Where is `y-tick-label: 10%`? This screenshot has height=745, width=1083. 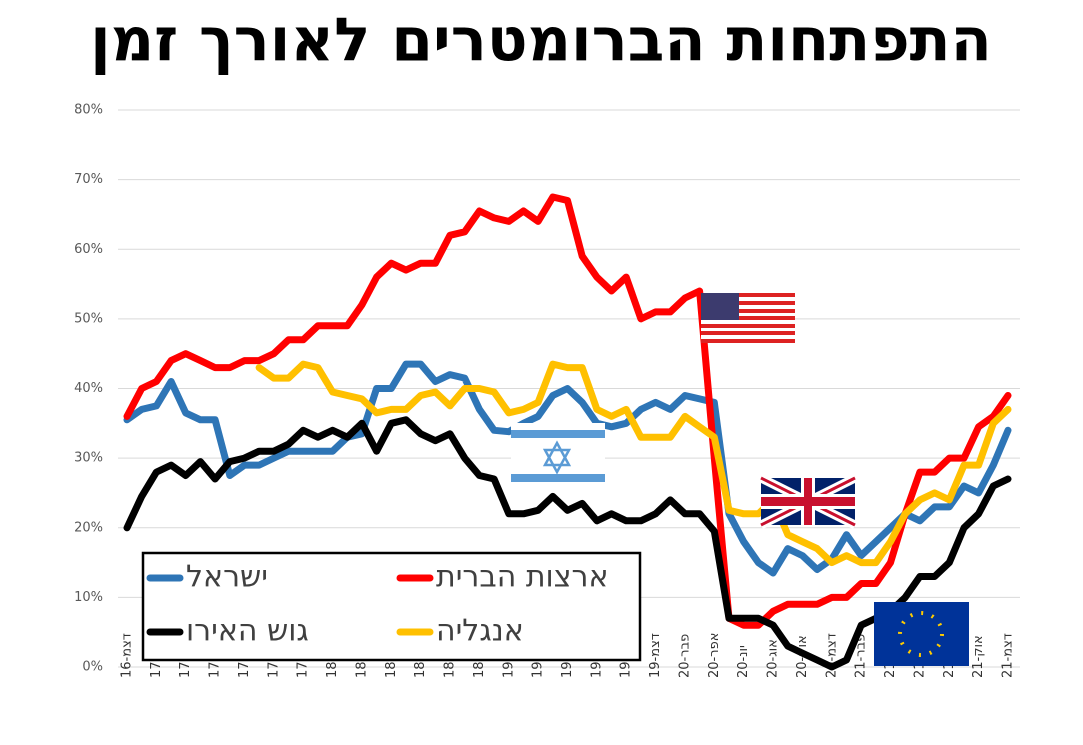
y-tick-label: 10% is located at coordinates (88, 597).